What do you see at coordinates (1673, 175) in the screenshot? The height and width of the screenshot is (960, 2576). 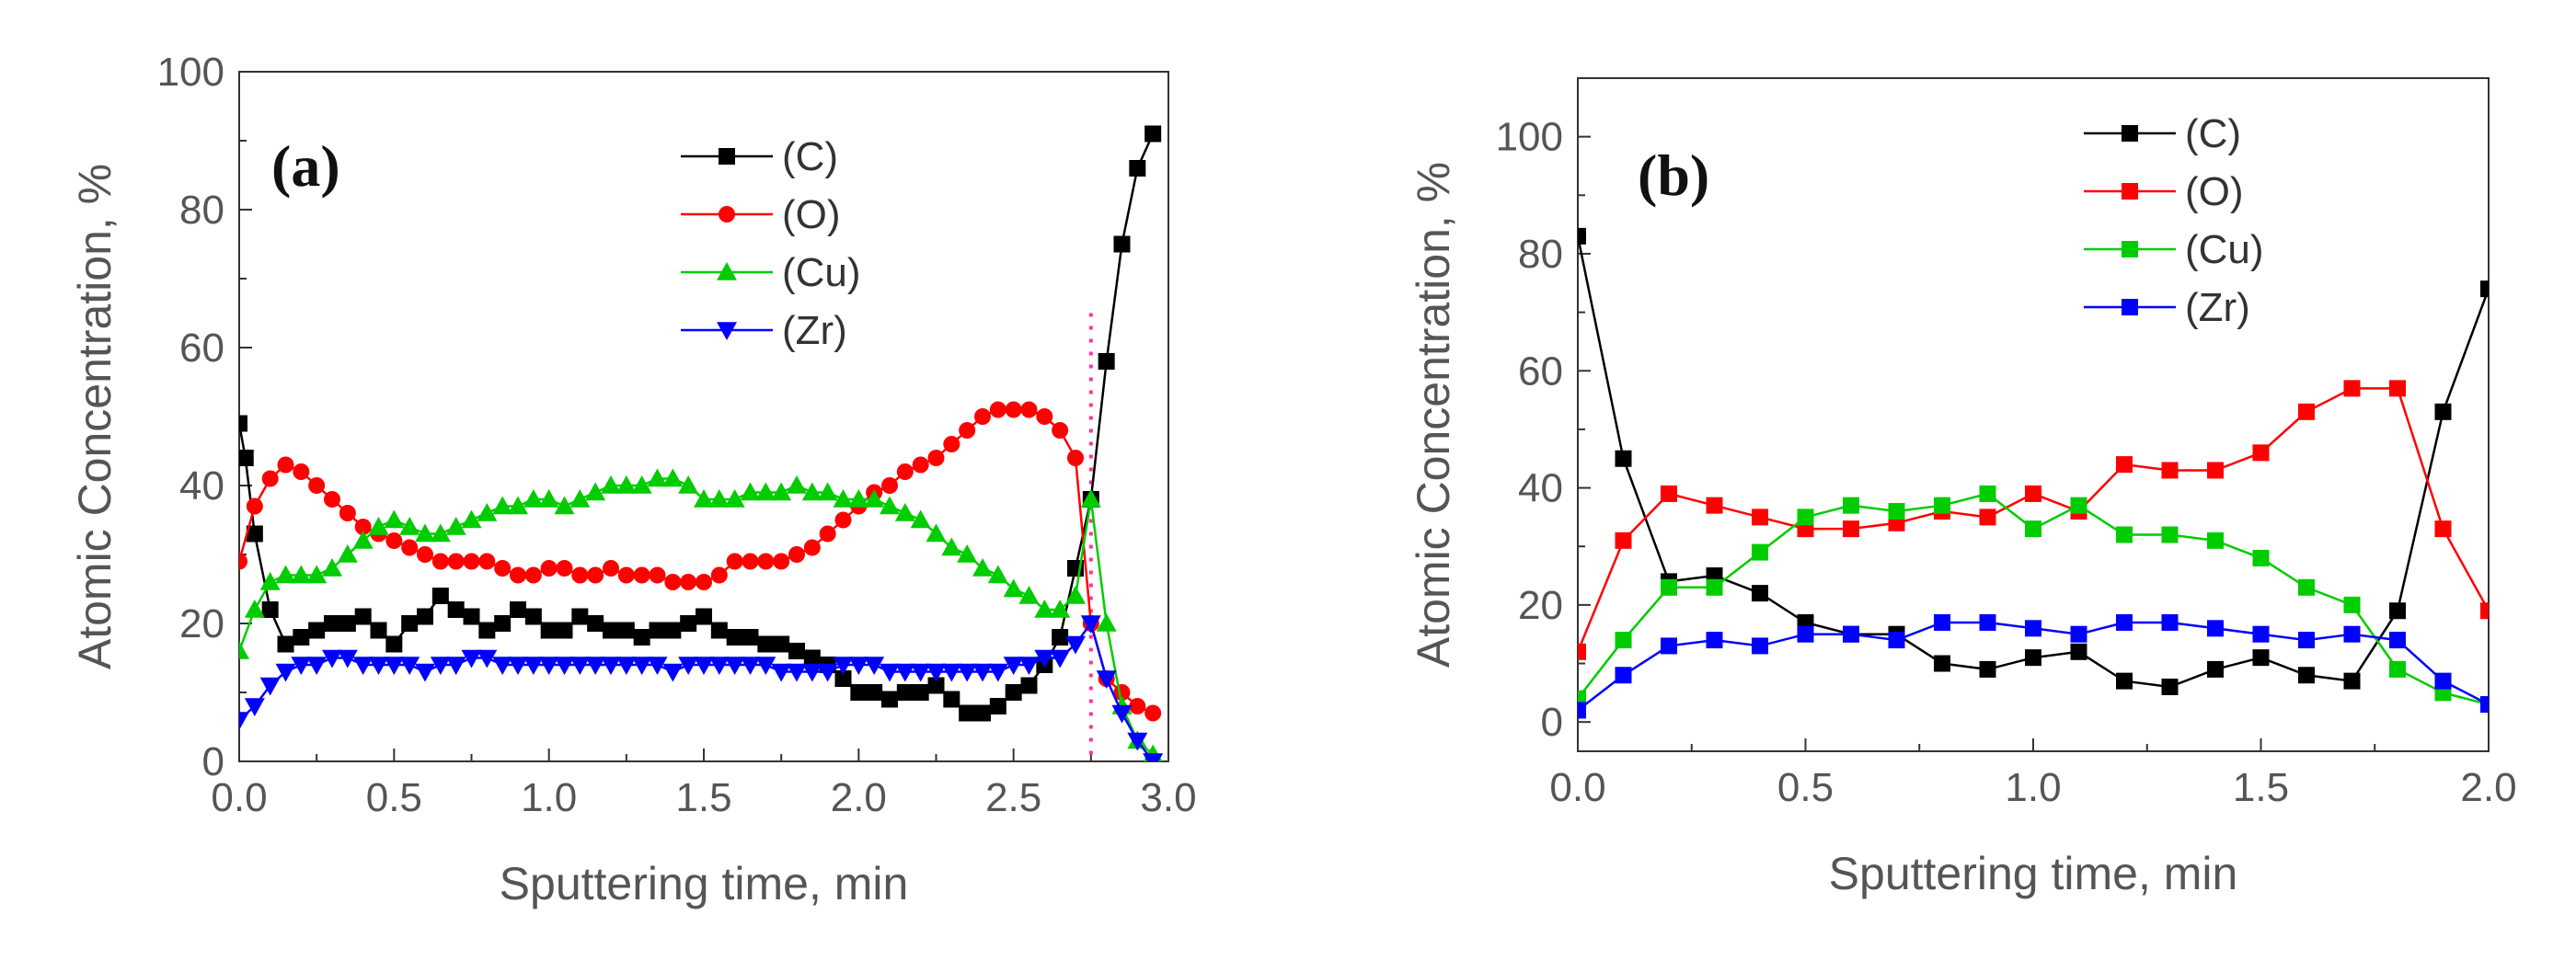 I see `panel-label: (b)` at bounding box center [1673, 175].